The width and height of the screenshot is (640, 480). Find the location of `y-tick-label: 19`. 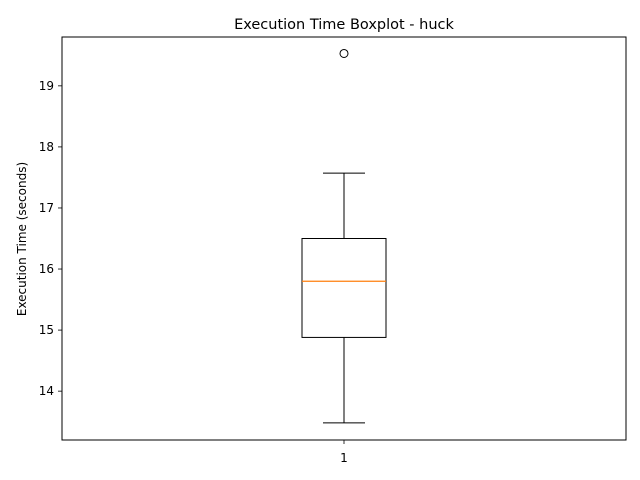

y-tick-label: 19 is located at coordinates (46, 86).